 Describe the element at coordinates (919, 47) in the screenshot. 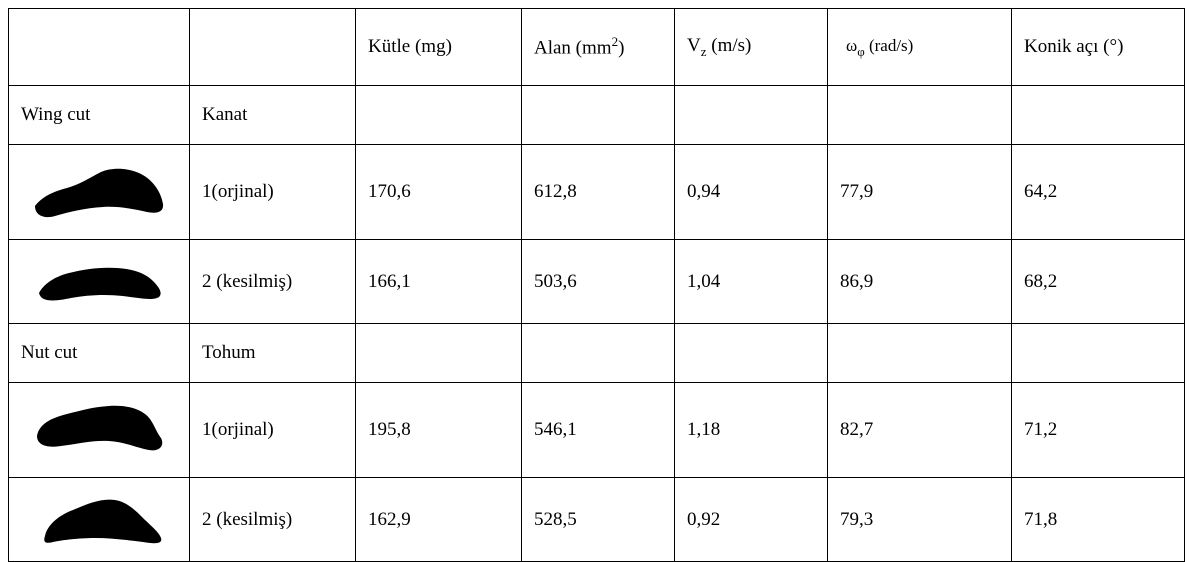

I see `header-omega: ωφ (rad/s)` at that location.